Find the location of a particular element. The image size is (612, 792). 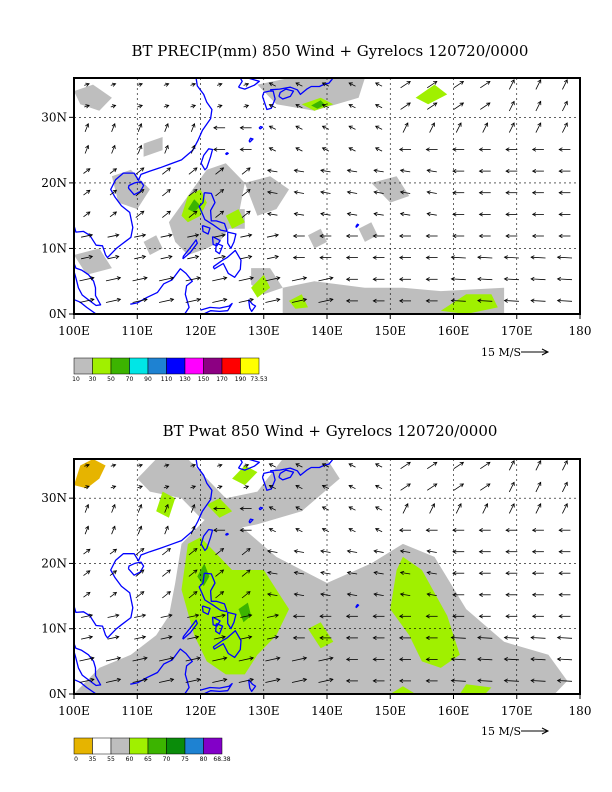

colorbar-label: 55 is located at coordinates (111, 759).